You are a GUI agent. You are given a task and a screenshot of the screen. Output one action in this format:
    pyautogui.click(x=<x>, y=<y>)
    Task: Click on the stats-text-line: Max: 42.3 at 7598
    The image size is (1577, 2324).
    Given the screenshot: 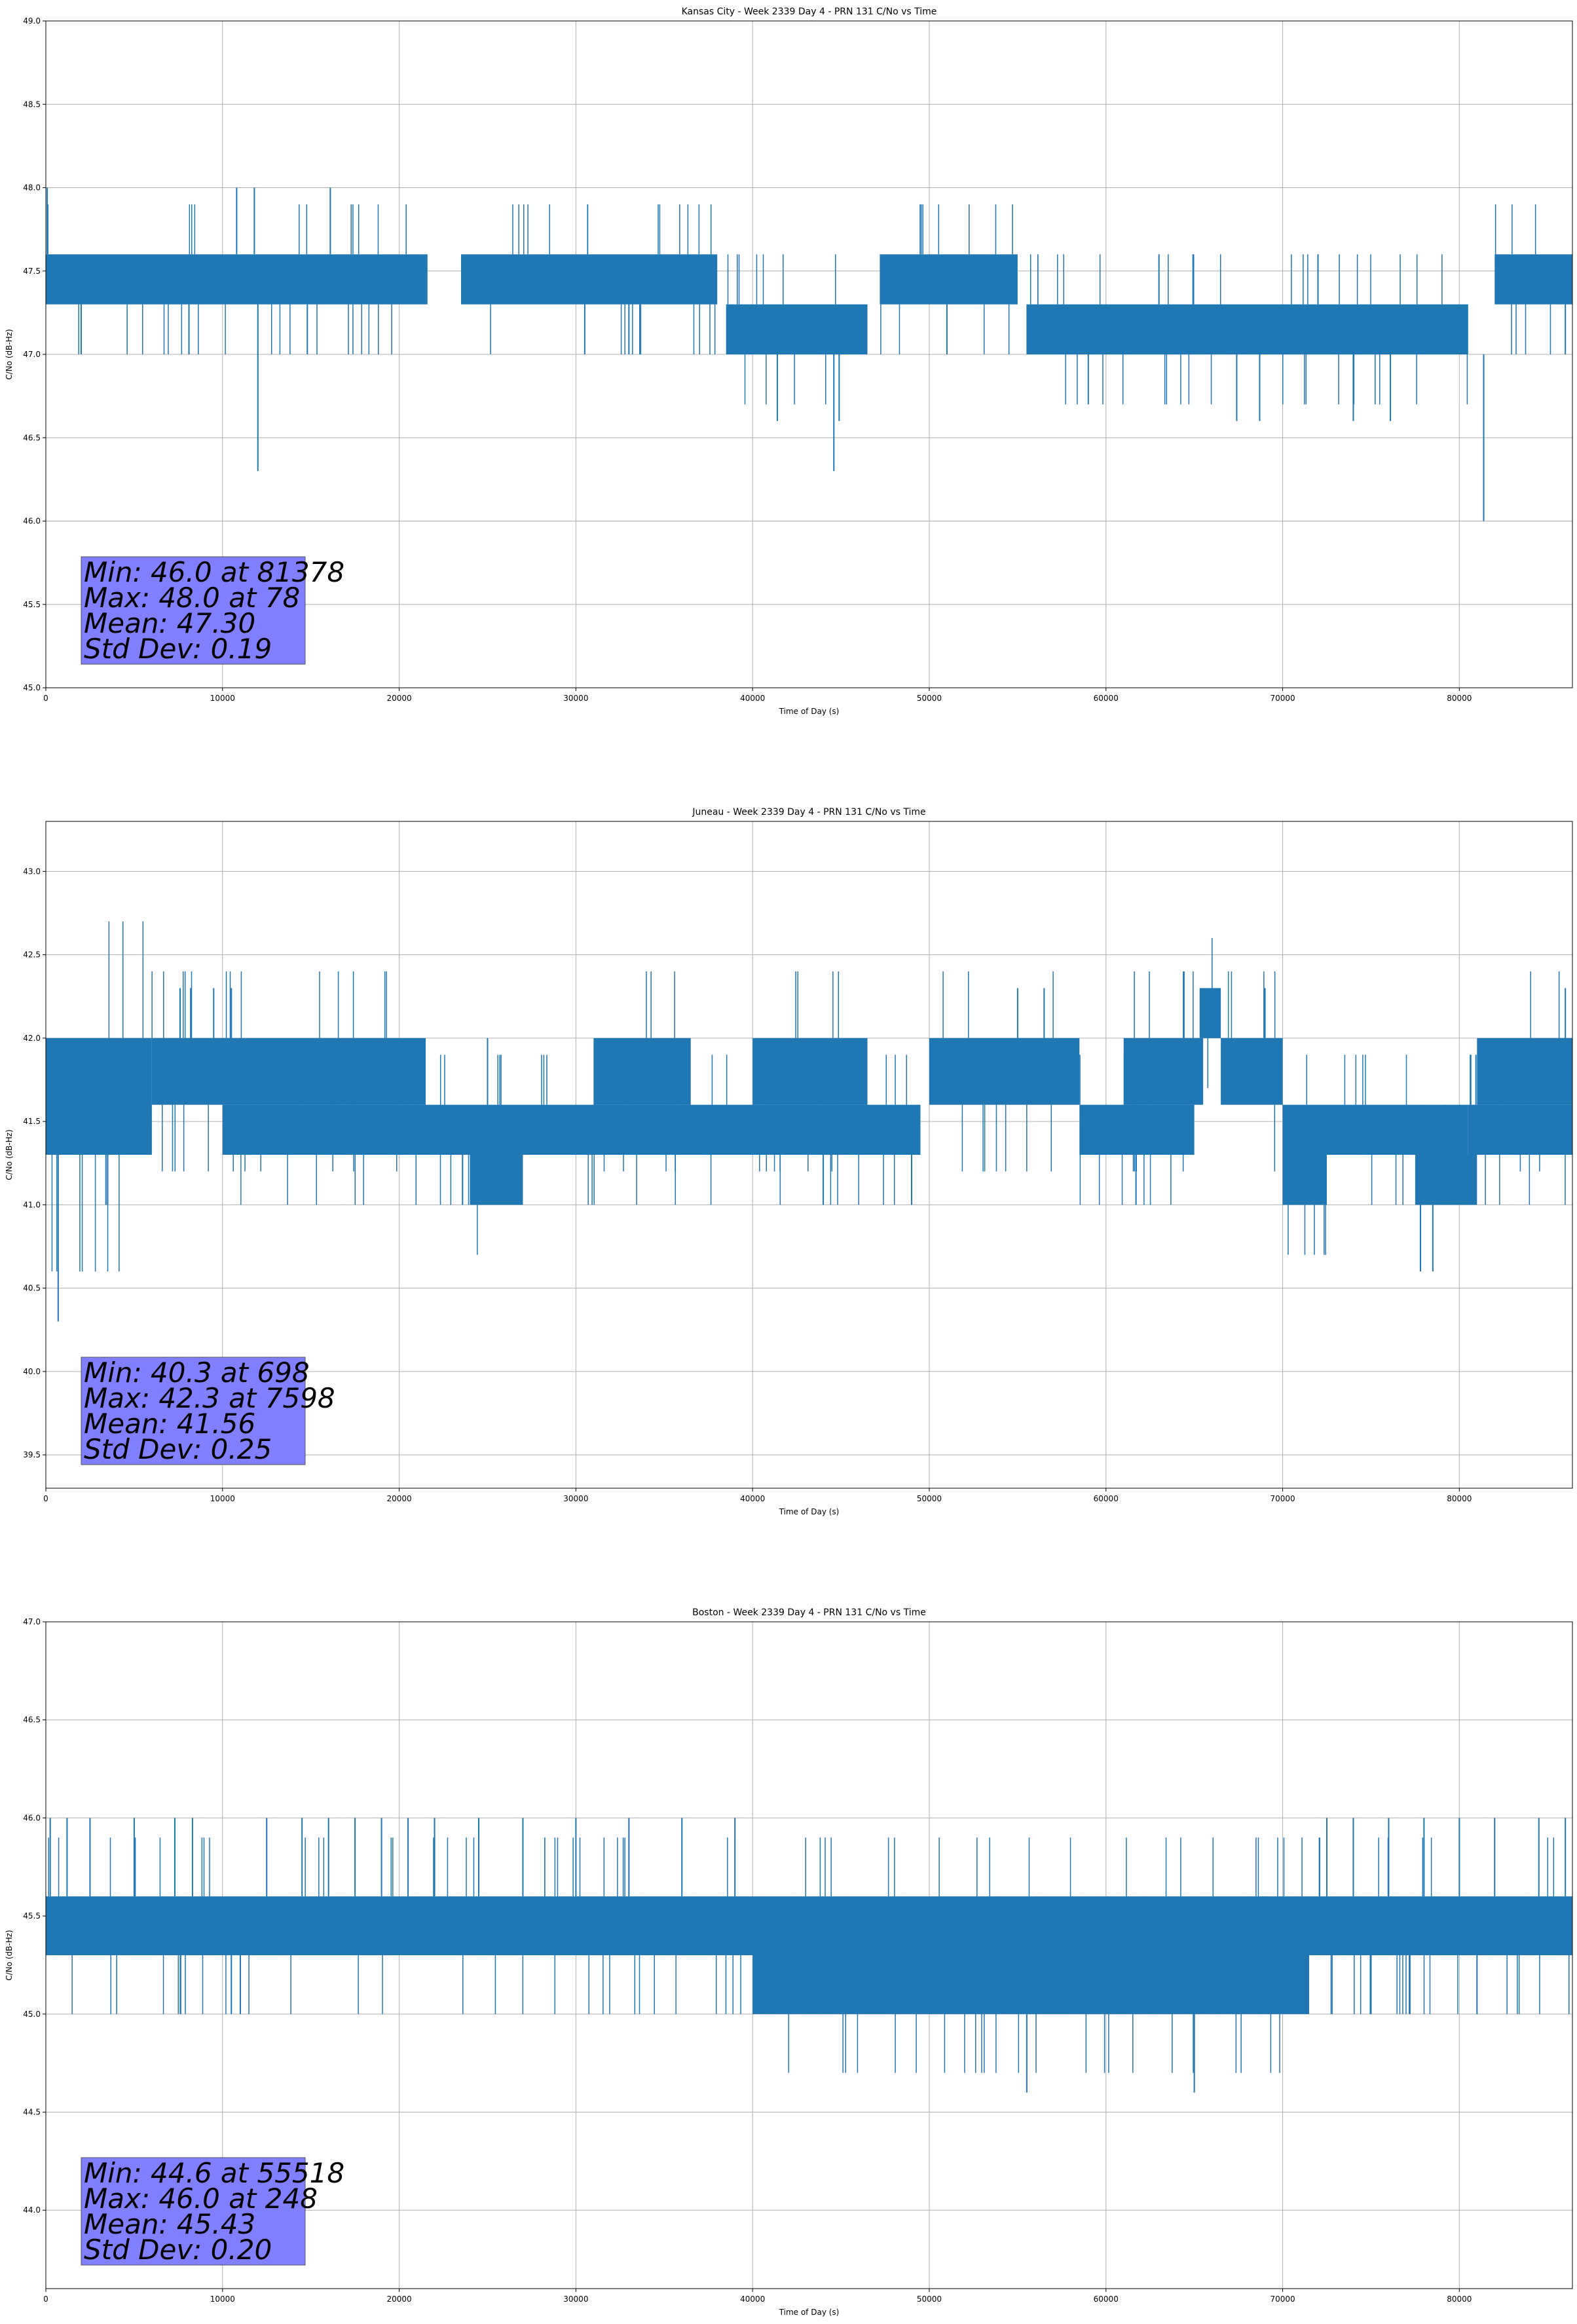 What is the action you would take?
    pyautogui.click(x=209, y=1398)
    